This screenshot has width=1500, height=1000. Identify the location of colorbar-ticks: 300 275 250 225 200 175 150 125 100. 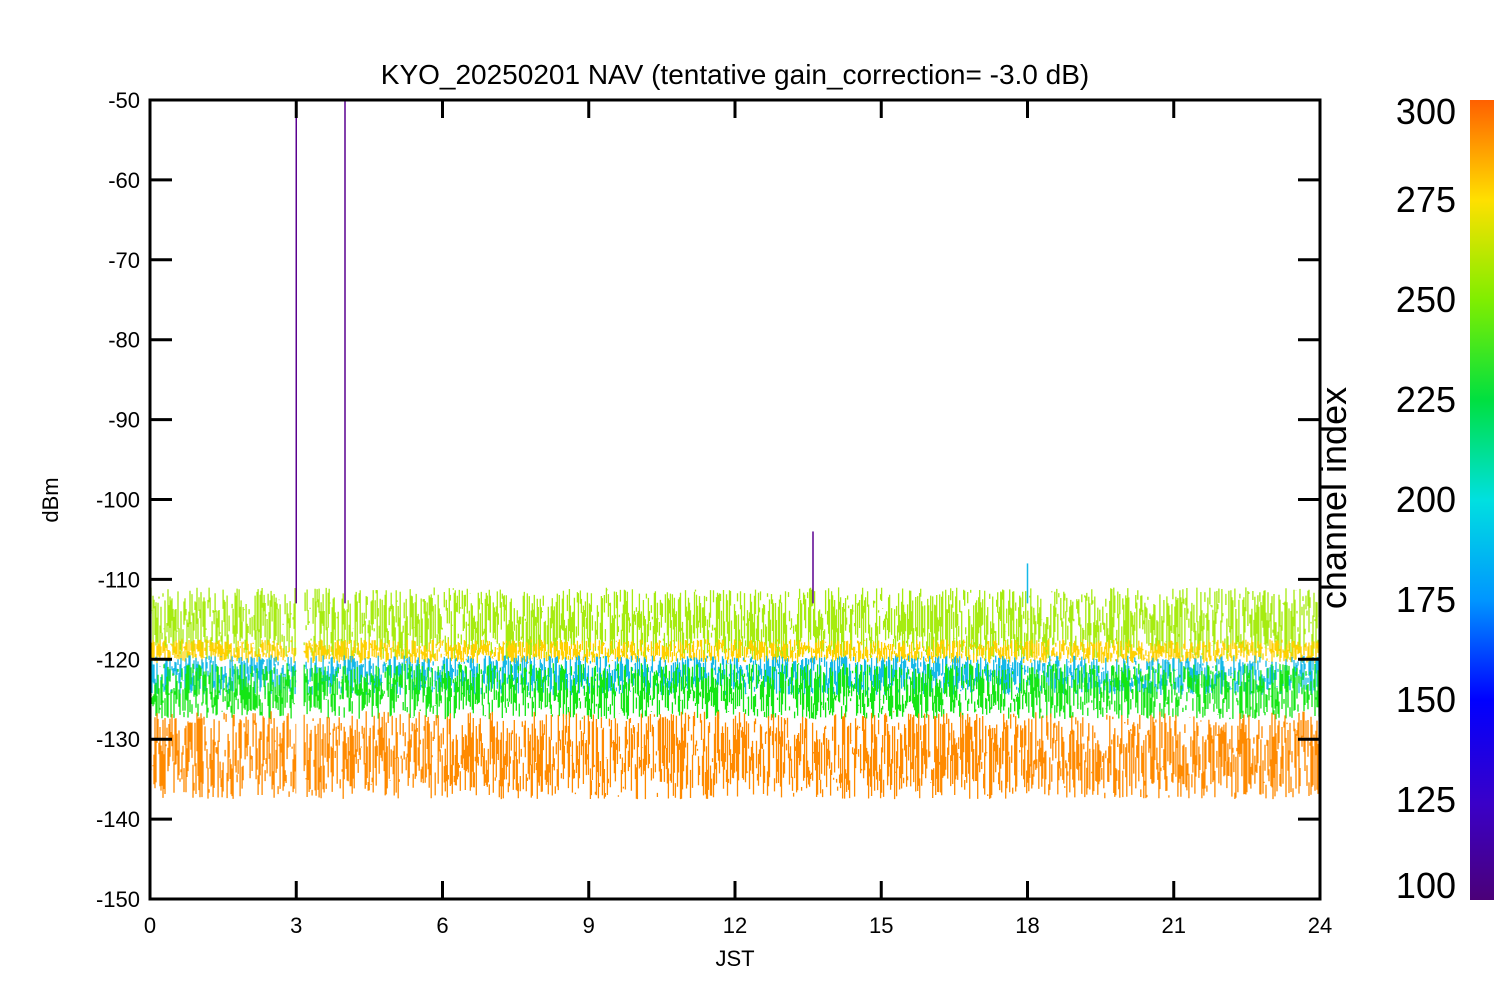
(1426, 498).